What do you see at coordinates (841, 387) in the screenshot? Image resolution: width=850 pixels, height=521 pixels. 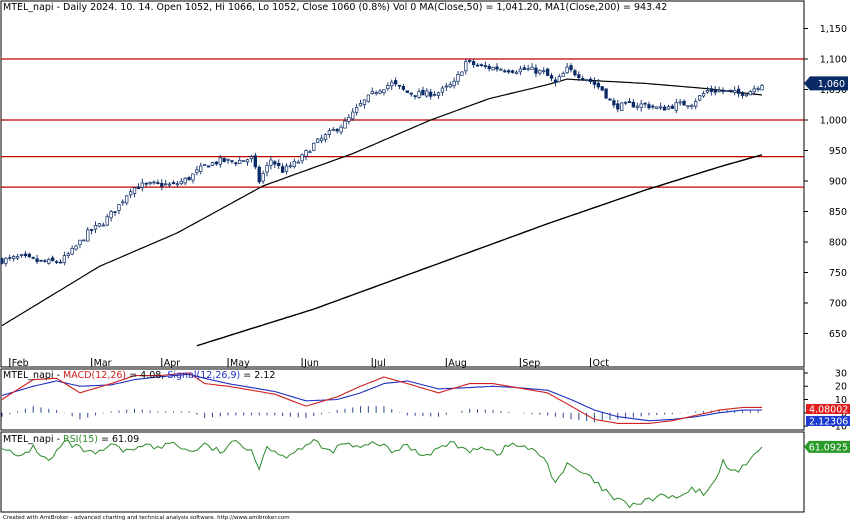 I see `macd-y-label: 20` at bounding box center [841, 387].